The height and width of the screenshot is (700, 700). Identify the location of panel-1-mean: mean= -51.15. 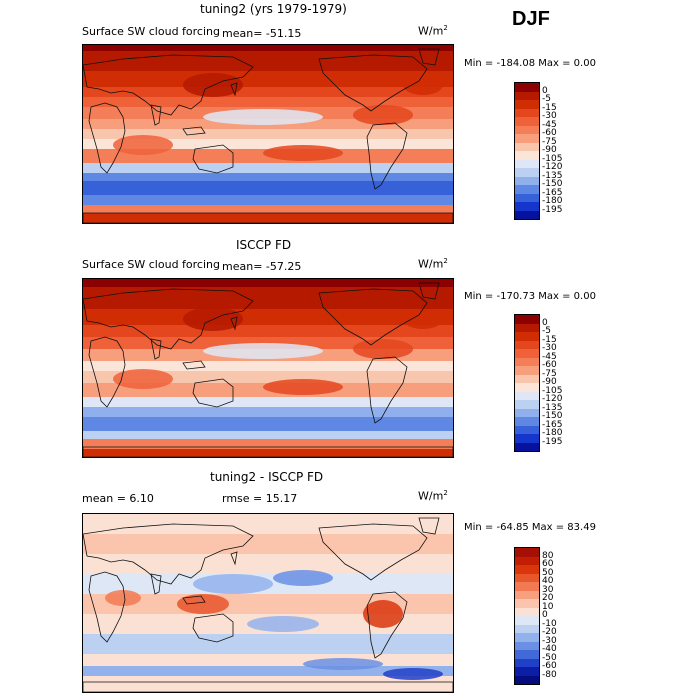
(262, 33).